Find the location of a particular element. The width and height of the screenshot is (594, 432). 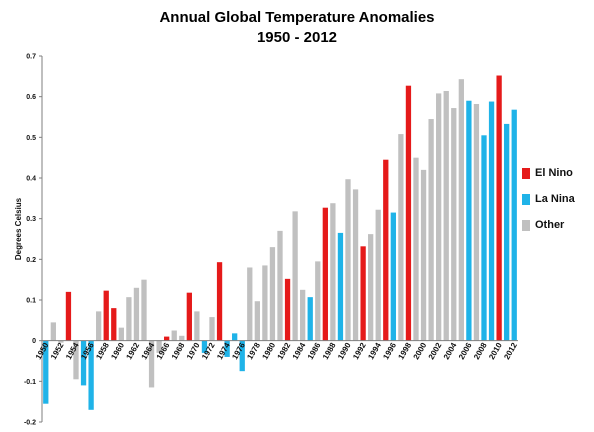

bar-1973 is located at coordinates (219, 301).